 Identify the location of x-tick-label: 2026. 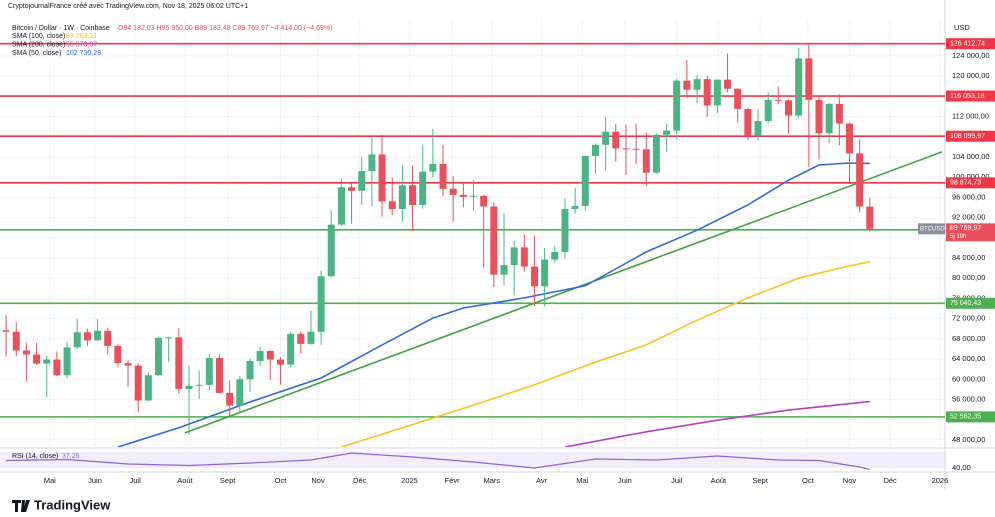
(940, 480).